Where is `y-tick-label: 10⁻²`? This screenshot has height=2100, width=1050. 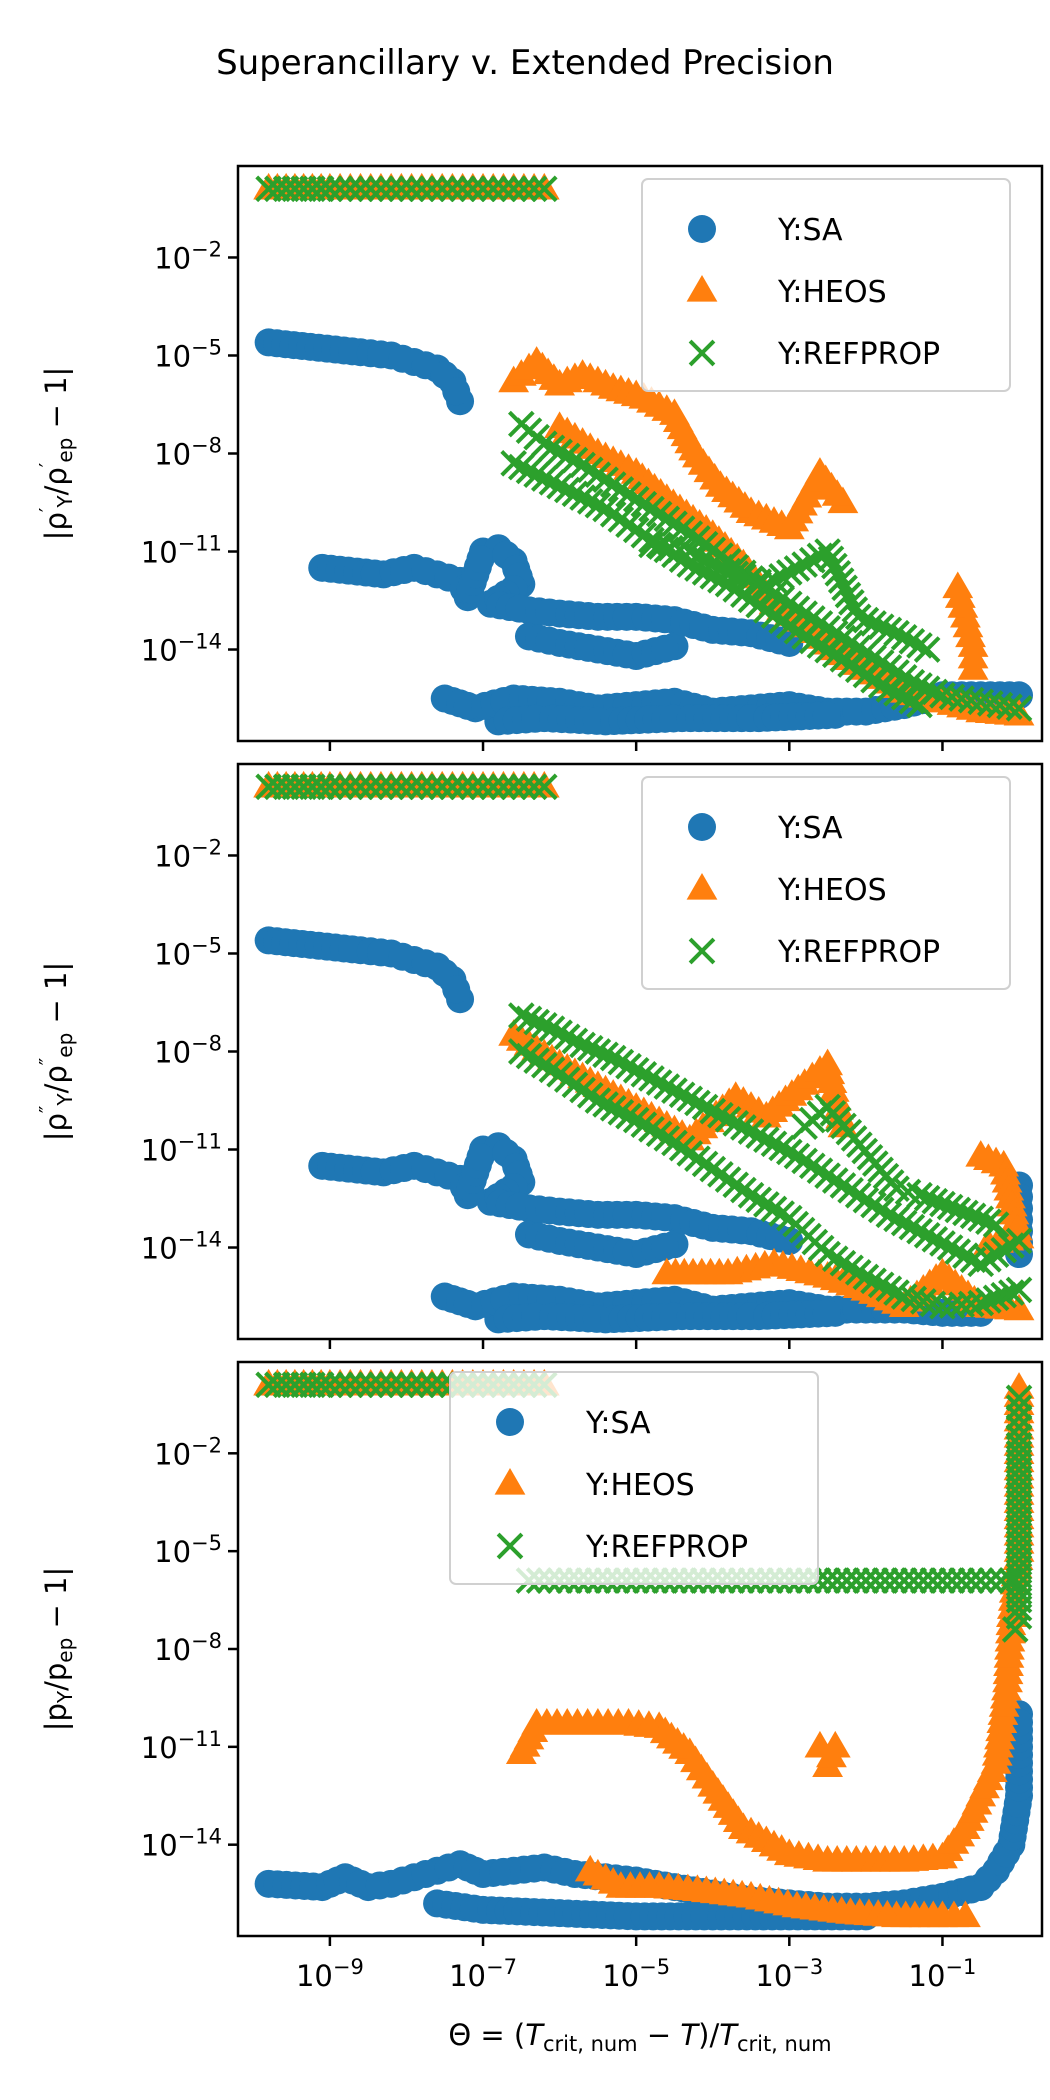 y-tick-label: 10⁻² is located at coordinates (188, 256).